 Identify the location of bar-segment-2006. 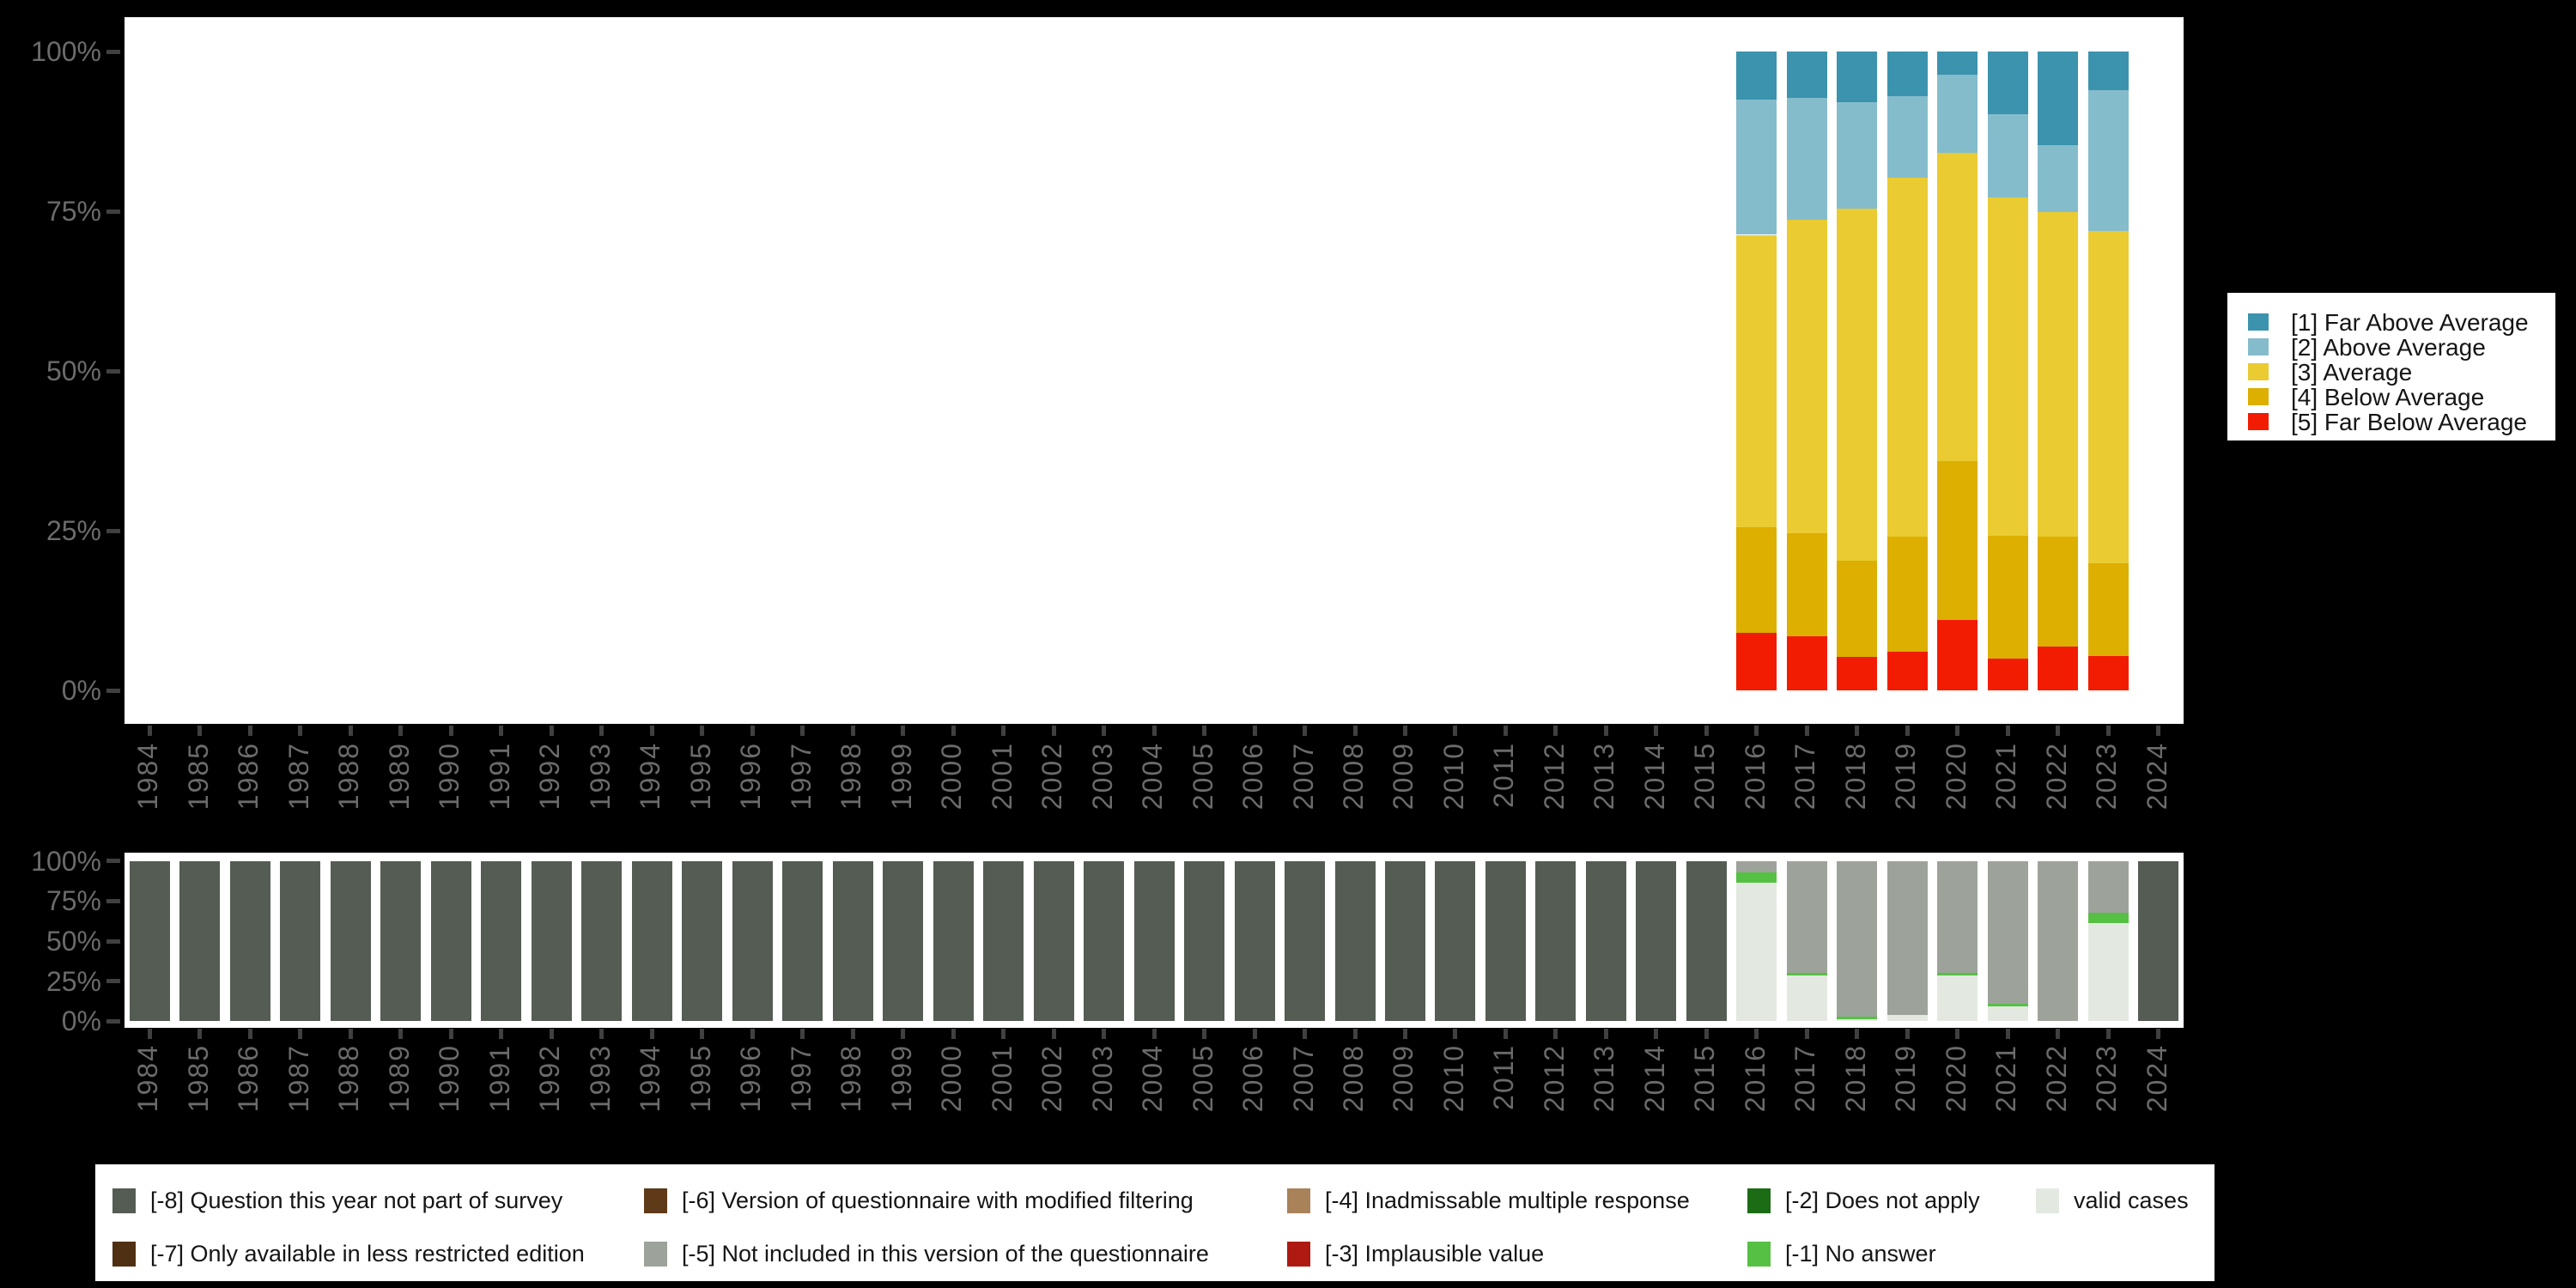
(1254, 941).